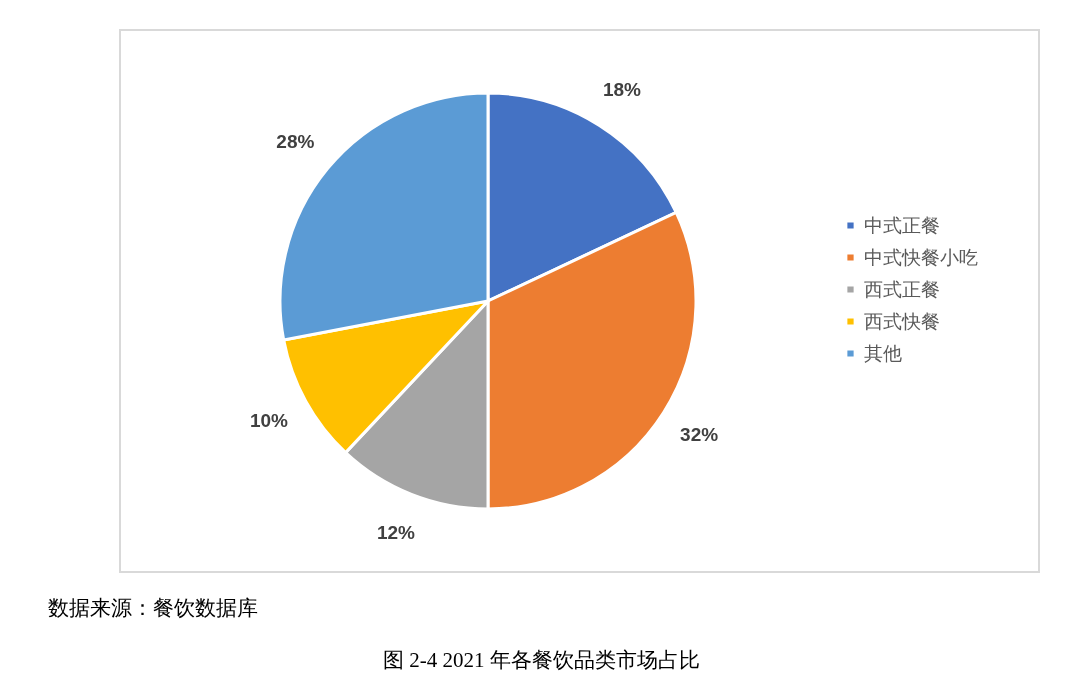 This screenshot has width=1084, height=693. What do you see at coordinates (153, 608) in the screenshot?
I see `source-note: 数据来源：餐饮数据库` at bounding box center [153, 608].